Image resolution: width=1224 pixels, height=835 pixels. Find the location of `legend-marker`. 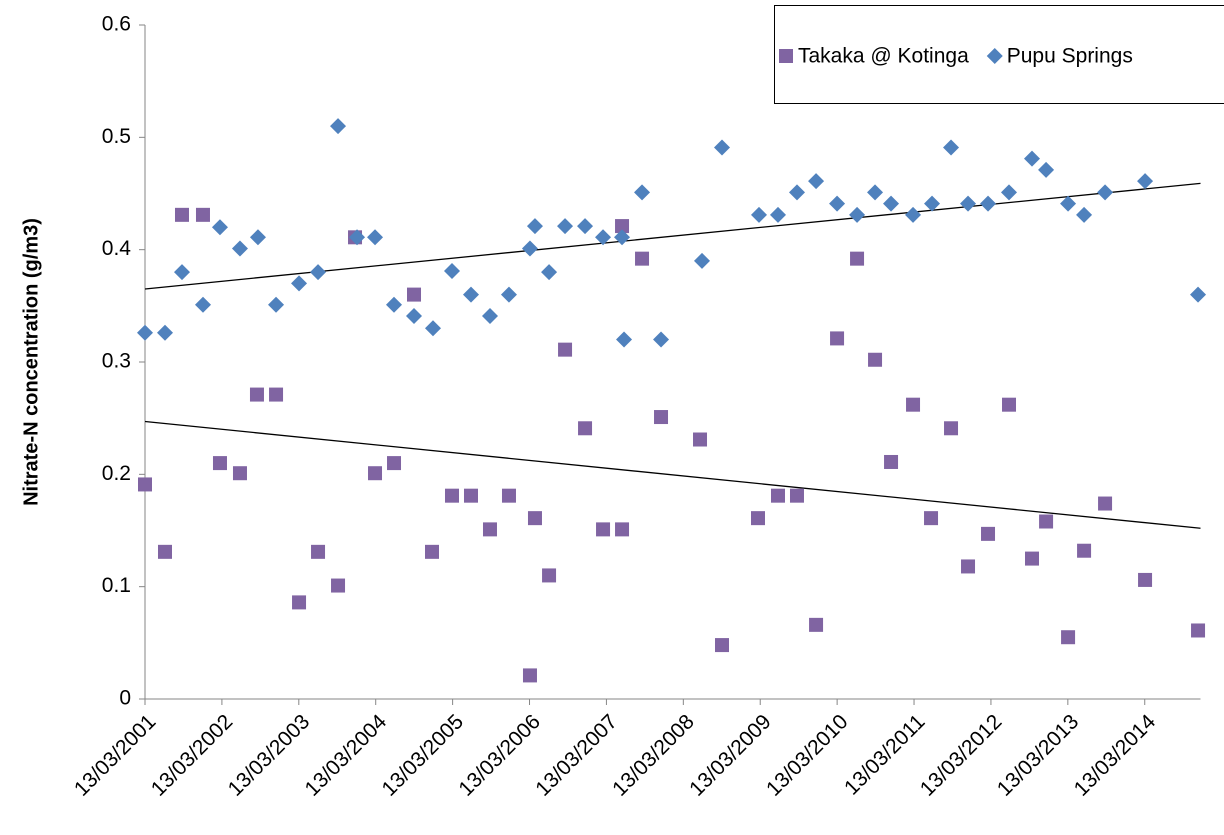

legend-marker is located at coordinates (786, 56).